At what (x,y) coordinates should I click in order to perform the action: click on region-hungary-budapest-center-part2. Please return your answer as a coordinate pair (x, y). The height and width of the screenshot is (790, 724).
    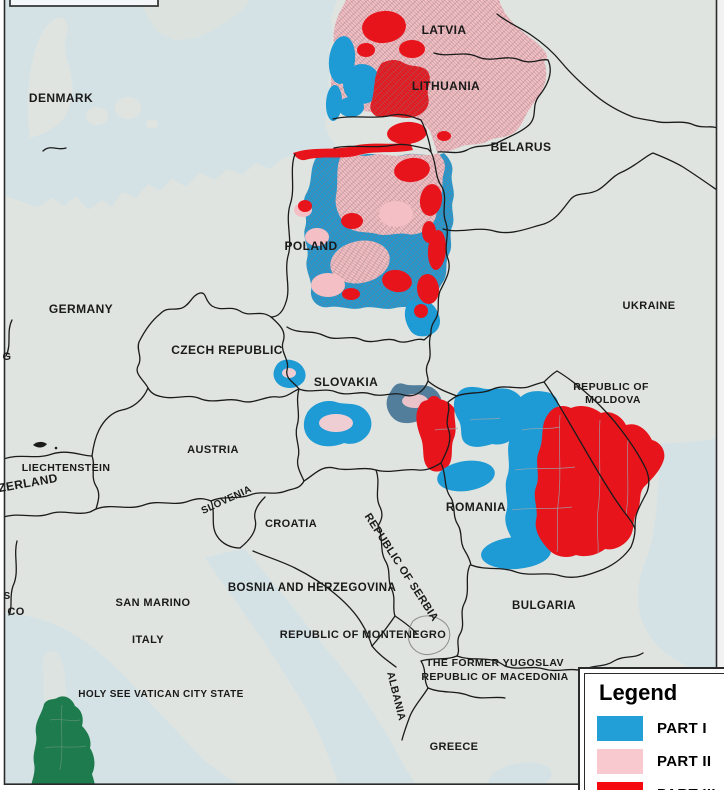
    Looking at the image, I should click on (336, 423).